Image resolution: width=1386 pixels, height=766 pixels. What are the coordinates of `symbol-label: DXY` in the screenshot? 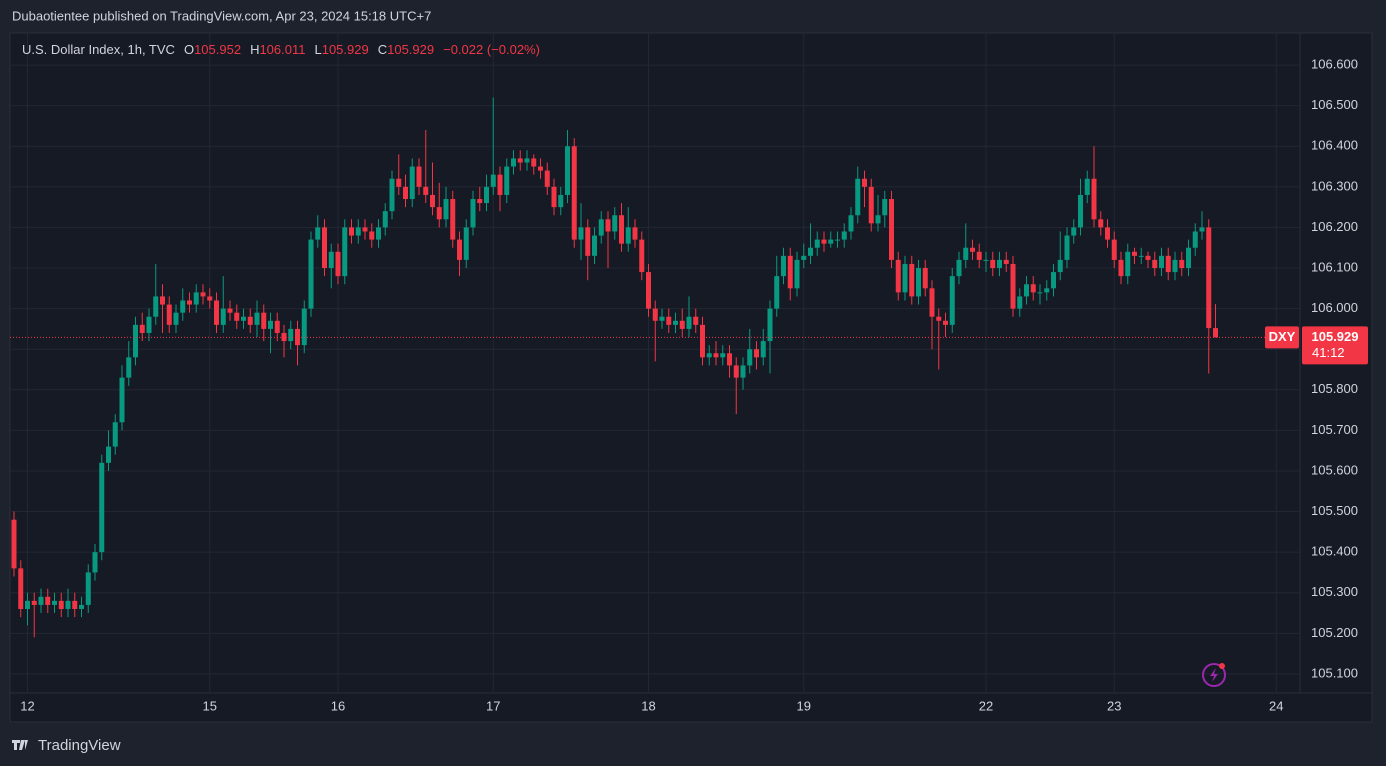 It's located at (1282, 336).